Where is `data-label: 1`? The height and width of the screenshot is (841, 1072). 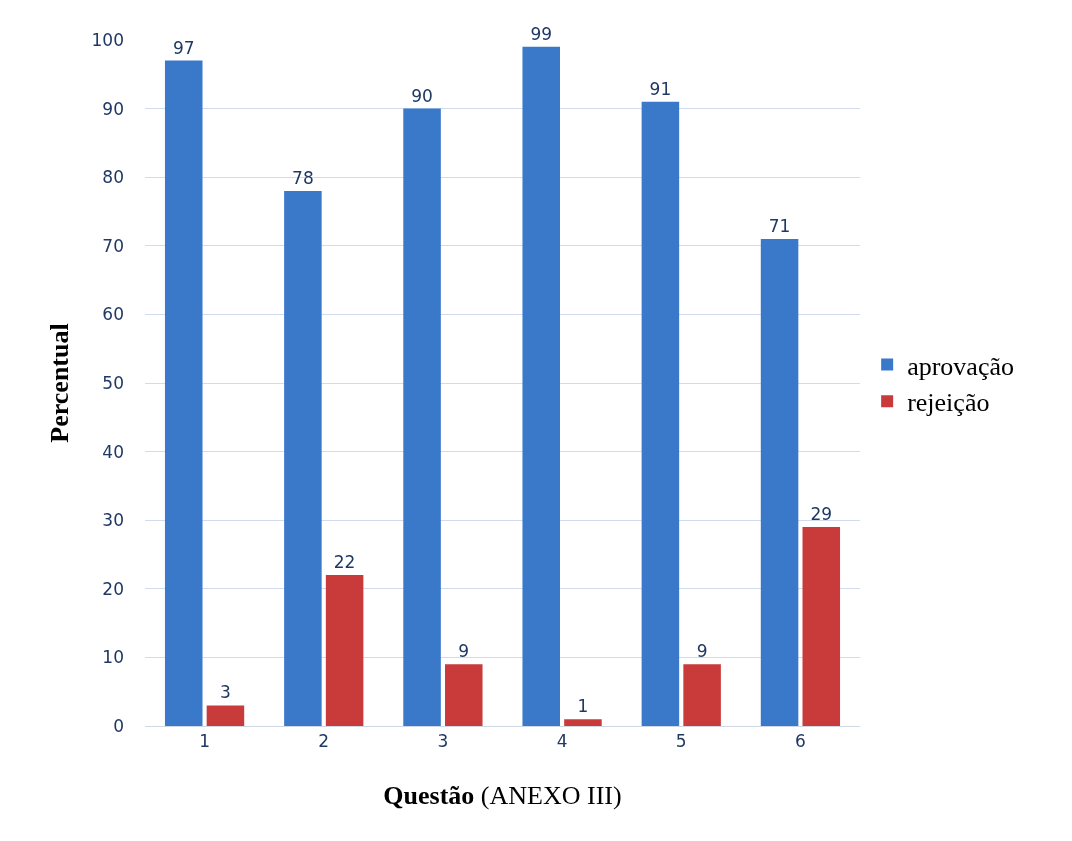
data-label: 1 is located at coordinates (583, 706).